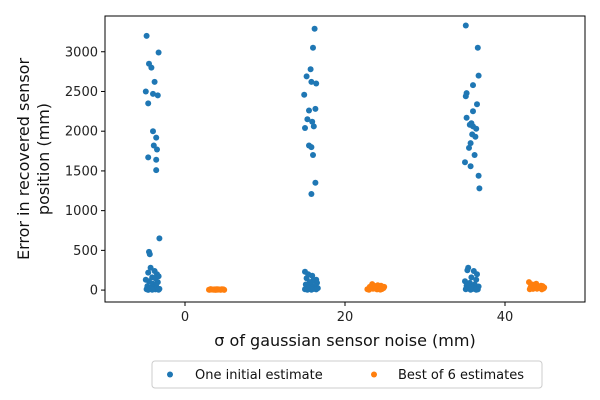 Image resolution: width=600 pixels, height=400 pixels. I want to click on y-axis-label-line-1: Error in recovered sensor, so click(23, 159).